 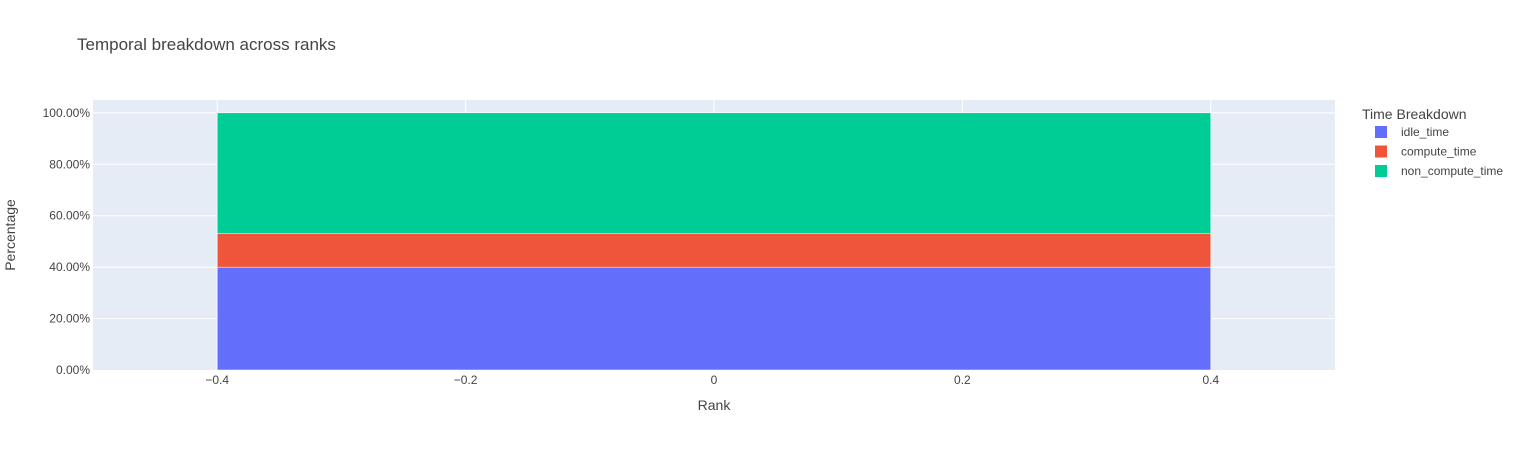 I want to click on y-tick-label: 100.00%, so click(x=67, y=113).